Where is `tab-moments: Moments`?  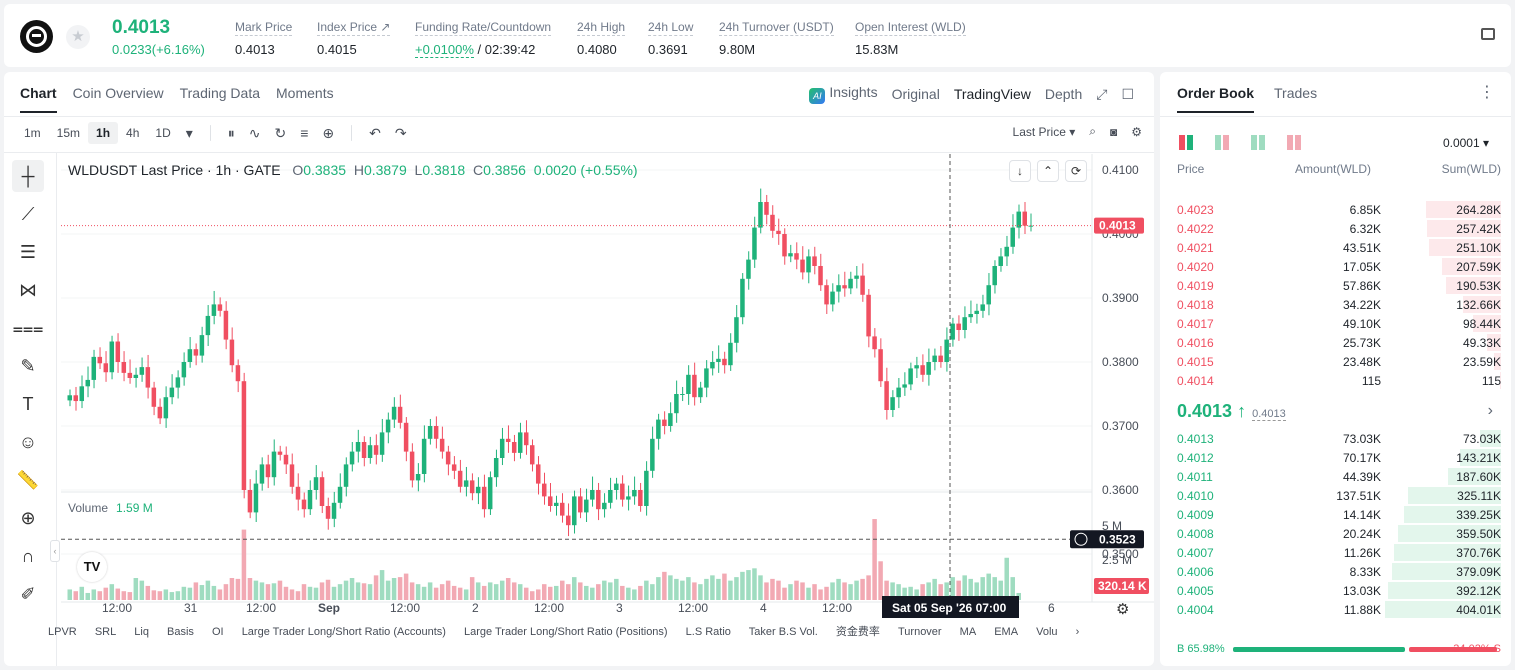
tab-moments: Moments is located at coordinates (305, 93).